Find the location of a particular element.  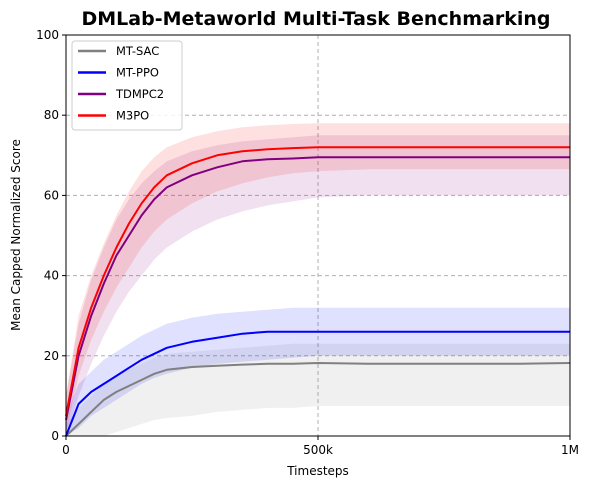

y-tick-label-3: 60 is located at coordinates (51, 195).